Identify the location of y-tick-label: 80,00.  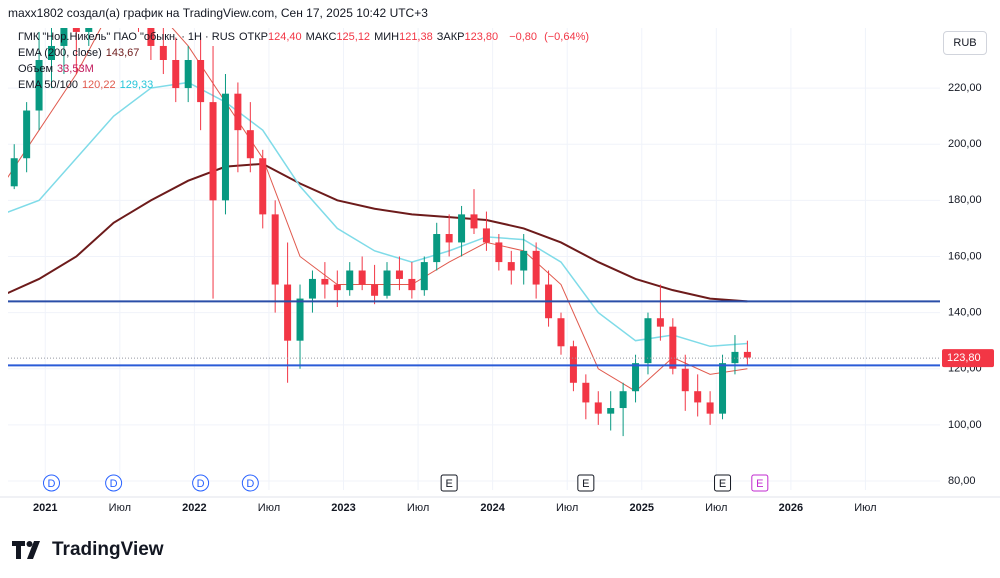
(962, 481).